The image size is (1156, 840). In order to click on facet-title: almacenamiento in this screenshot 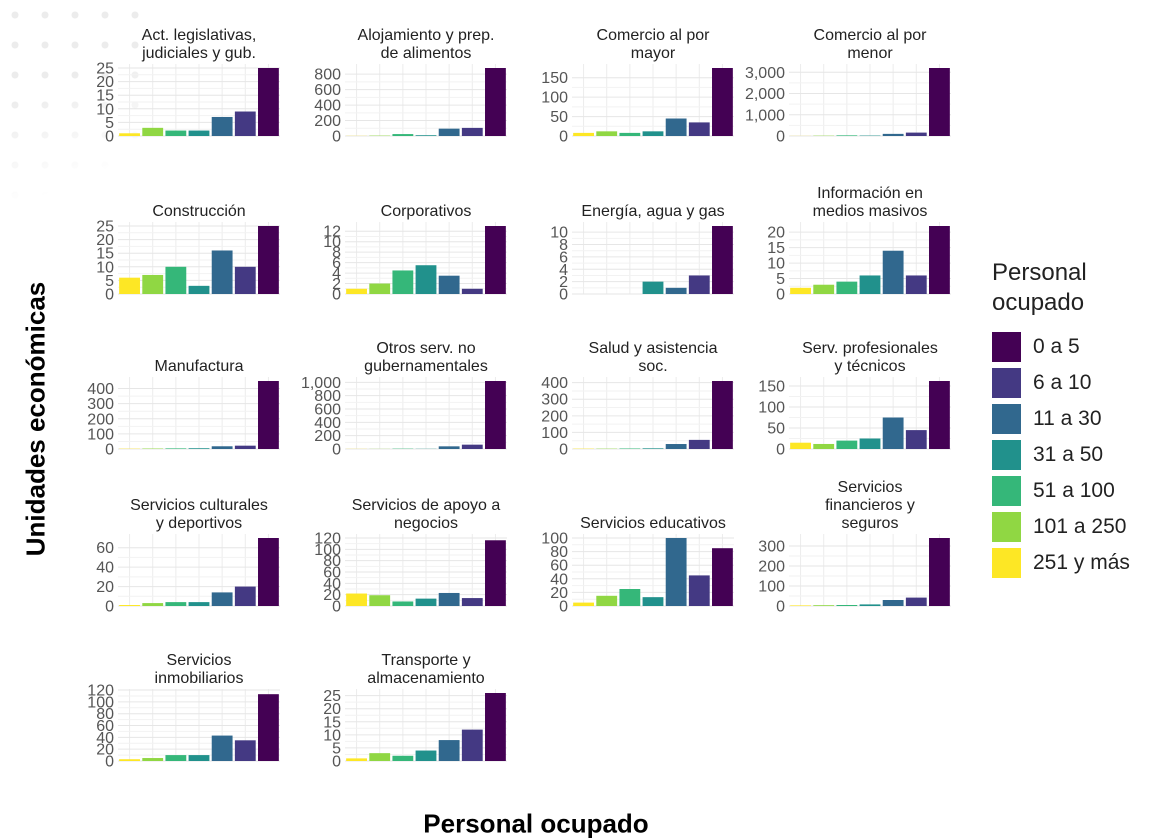, I will do `click(426, 678)`.